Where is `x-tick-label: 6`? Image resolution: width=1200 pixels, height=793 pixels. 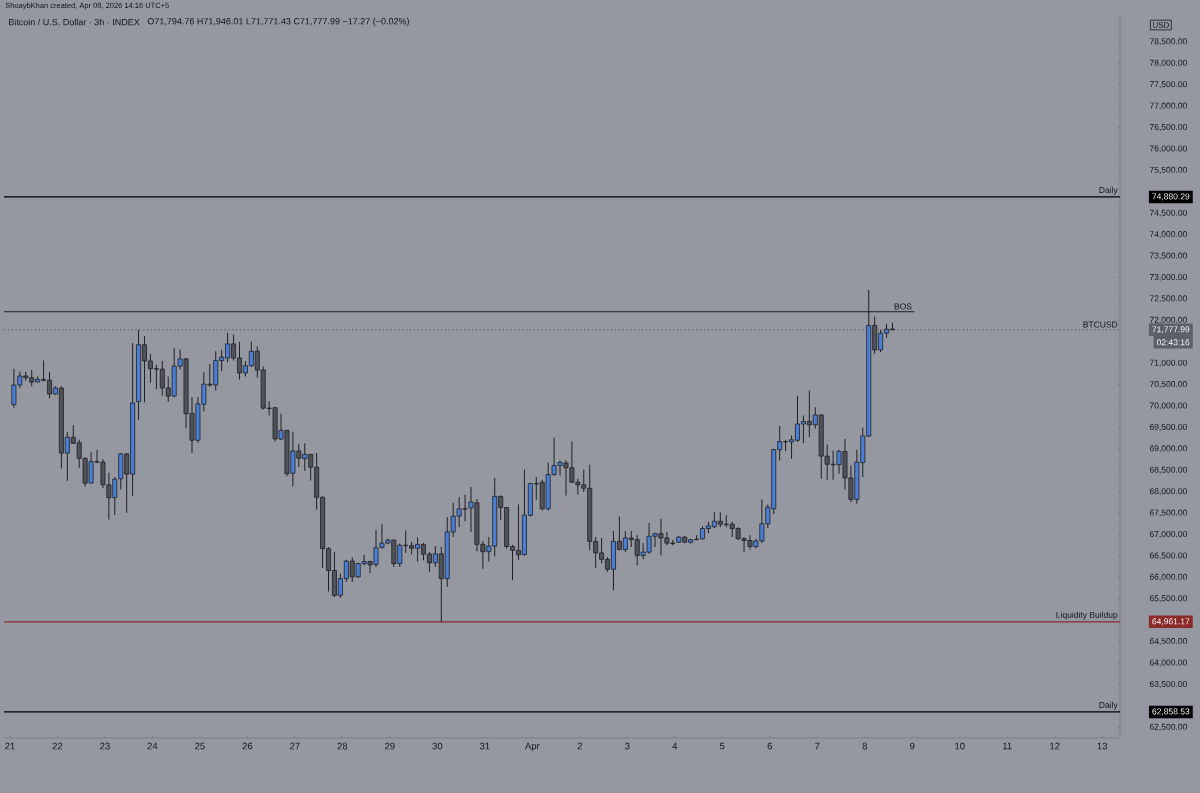
x-tick-label: 6 is located at coordinates (770, 746).